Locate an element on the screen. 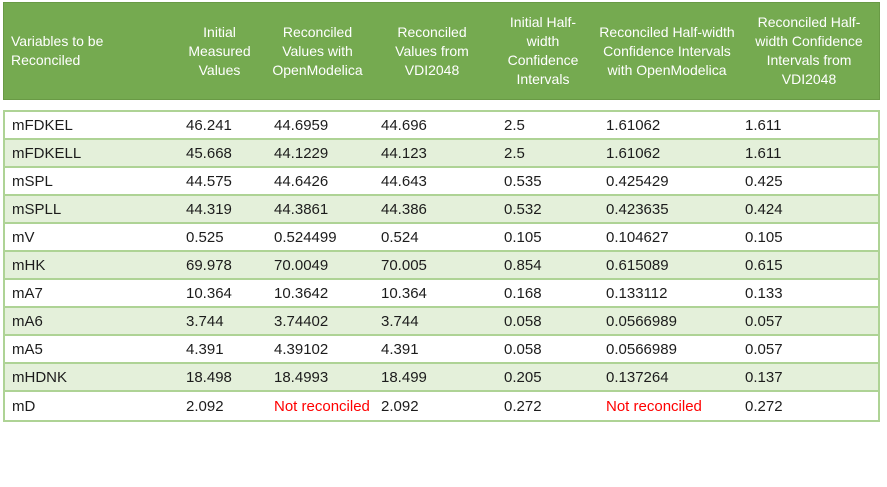 The height and width of the screenshot is (487, 887). value-cell: 0.104627 is located at coordinates (637, 237).